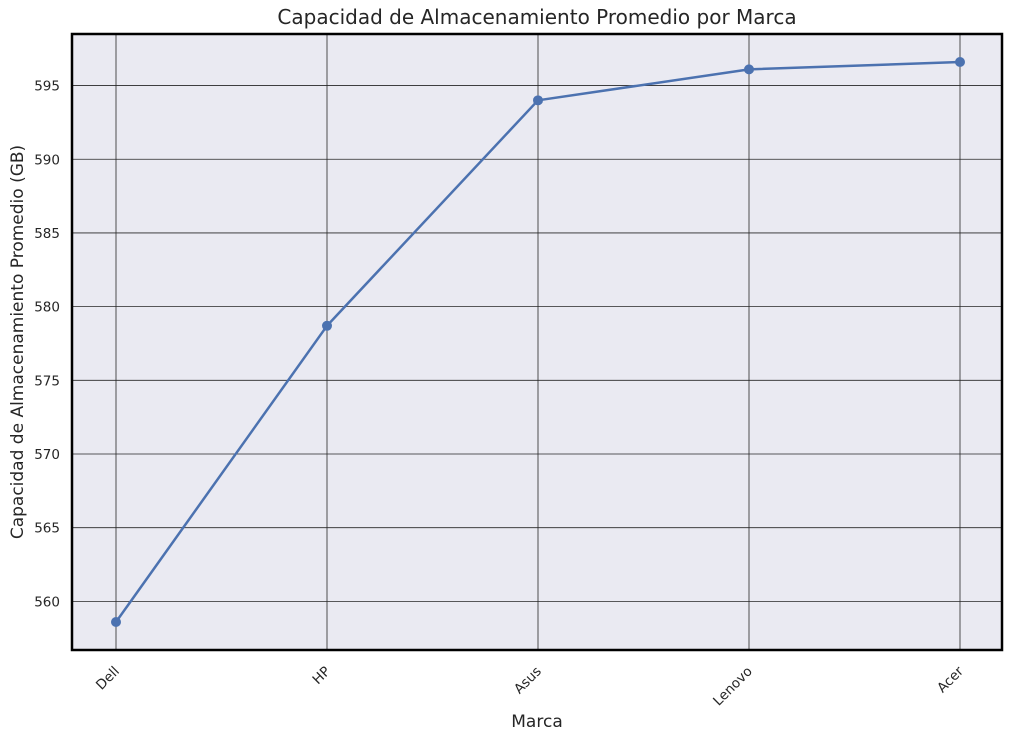 The height and width of the screenshot is (742, 1012). I want to click on y-tick-label: 585, so click(47, 234).